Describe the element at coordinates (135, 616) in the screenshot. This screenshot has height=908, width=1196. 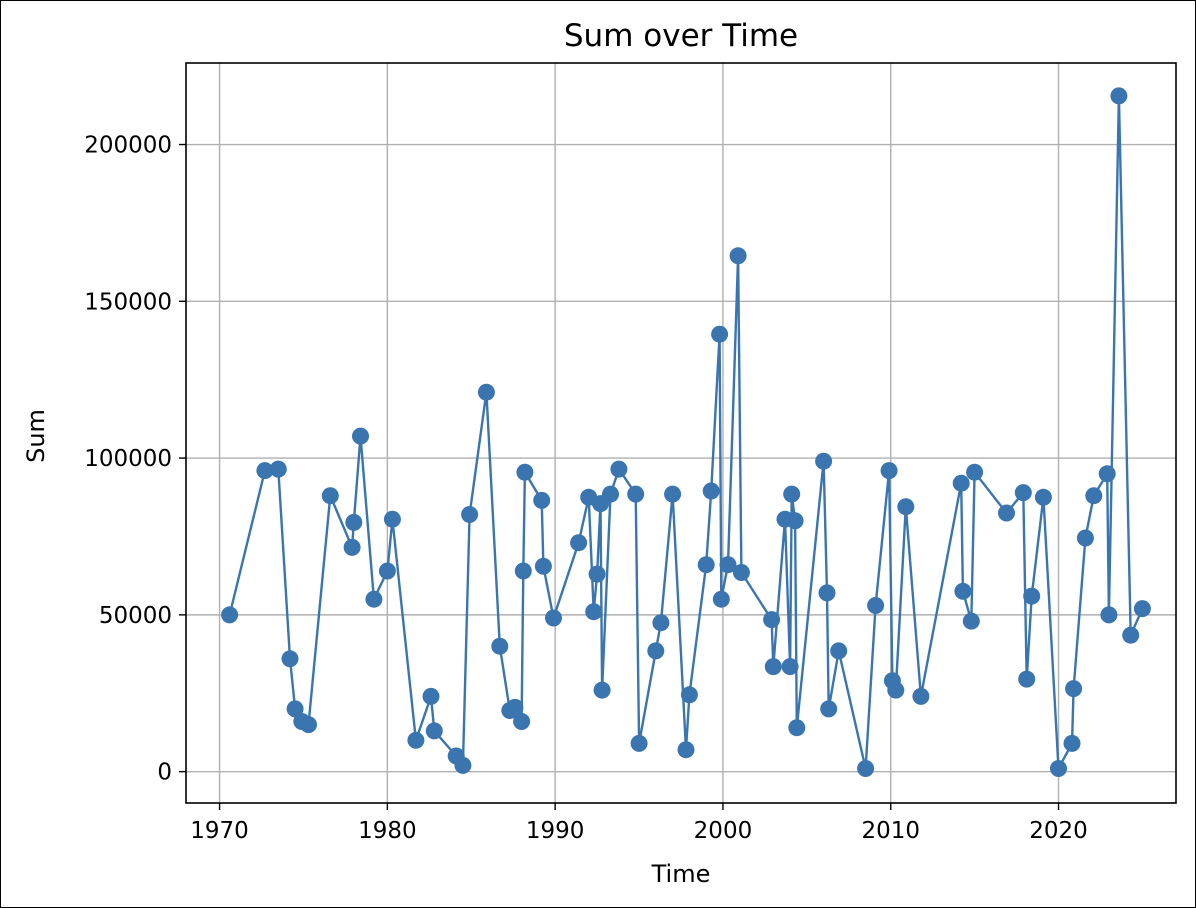
I see `y-tick-label: 50000` at that location.